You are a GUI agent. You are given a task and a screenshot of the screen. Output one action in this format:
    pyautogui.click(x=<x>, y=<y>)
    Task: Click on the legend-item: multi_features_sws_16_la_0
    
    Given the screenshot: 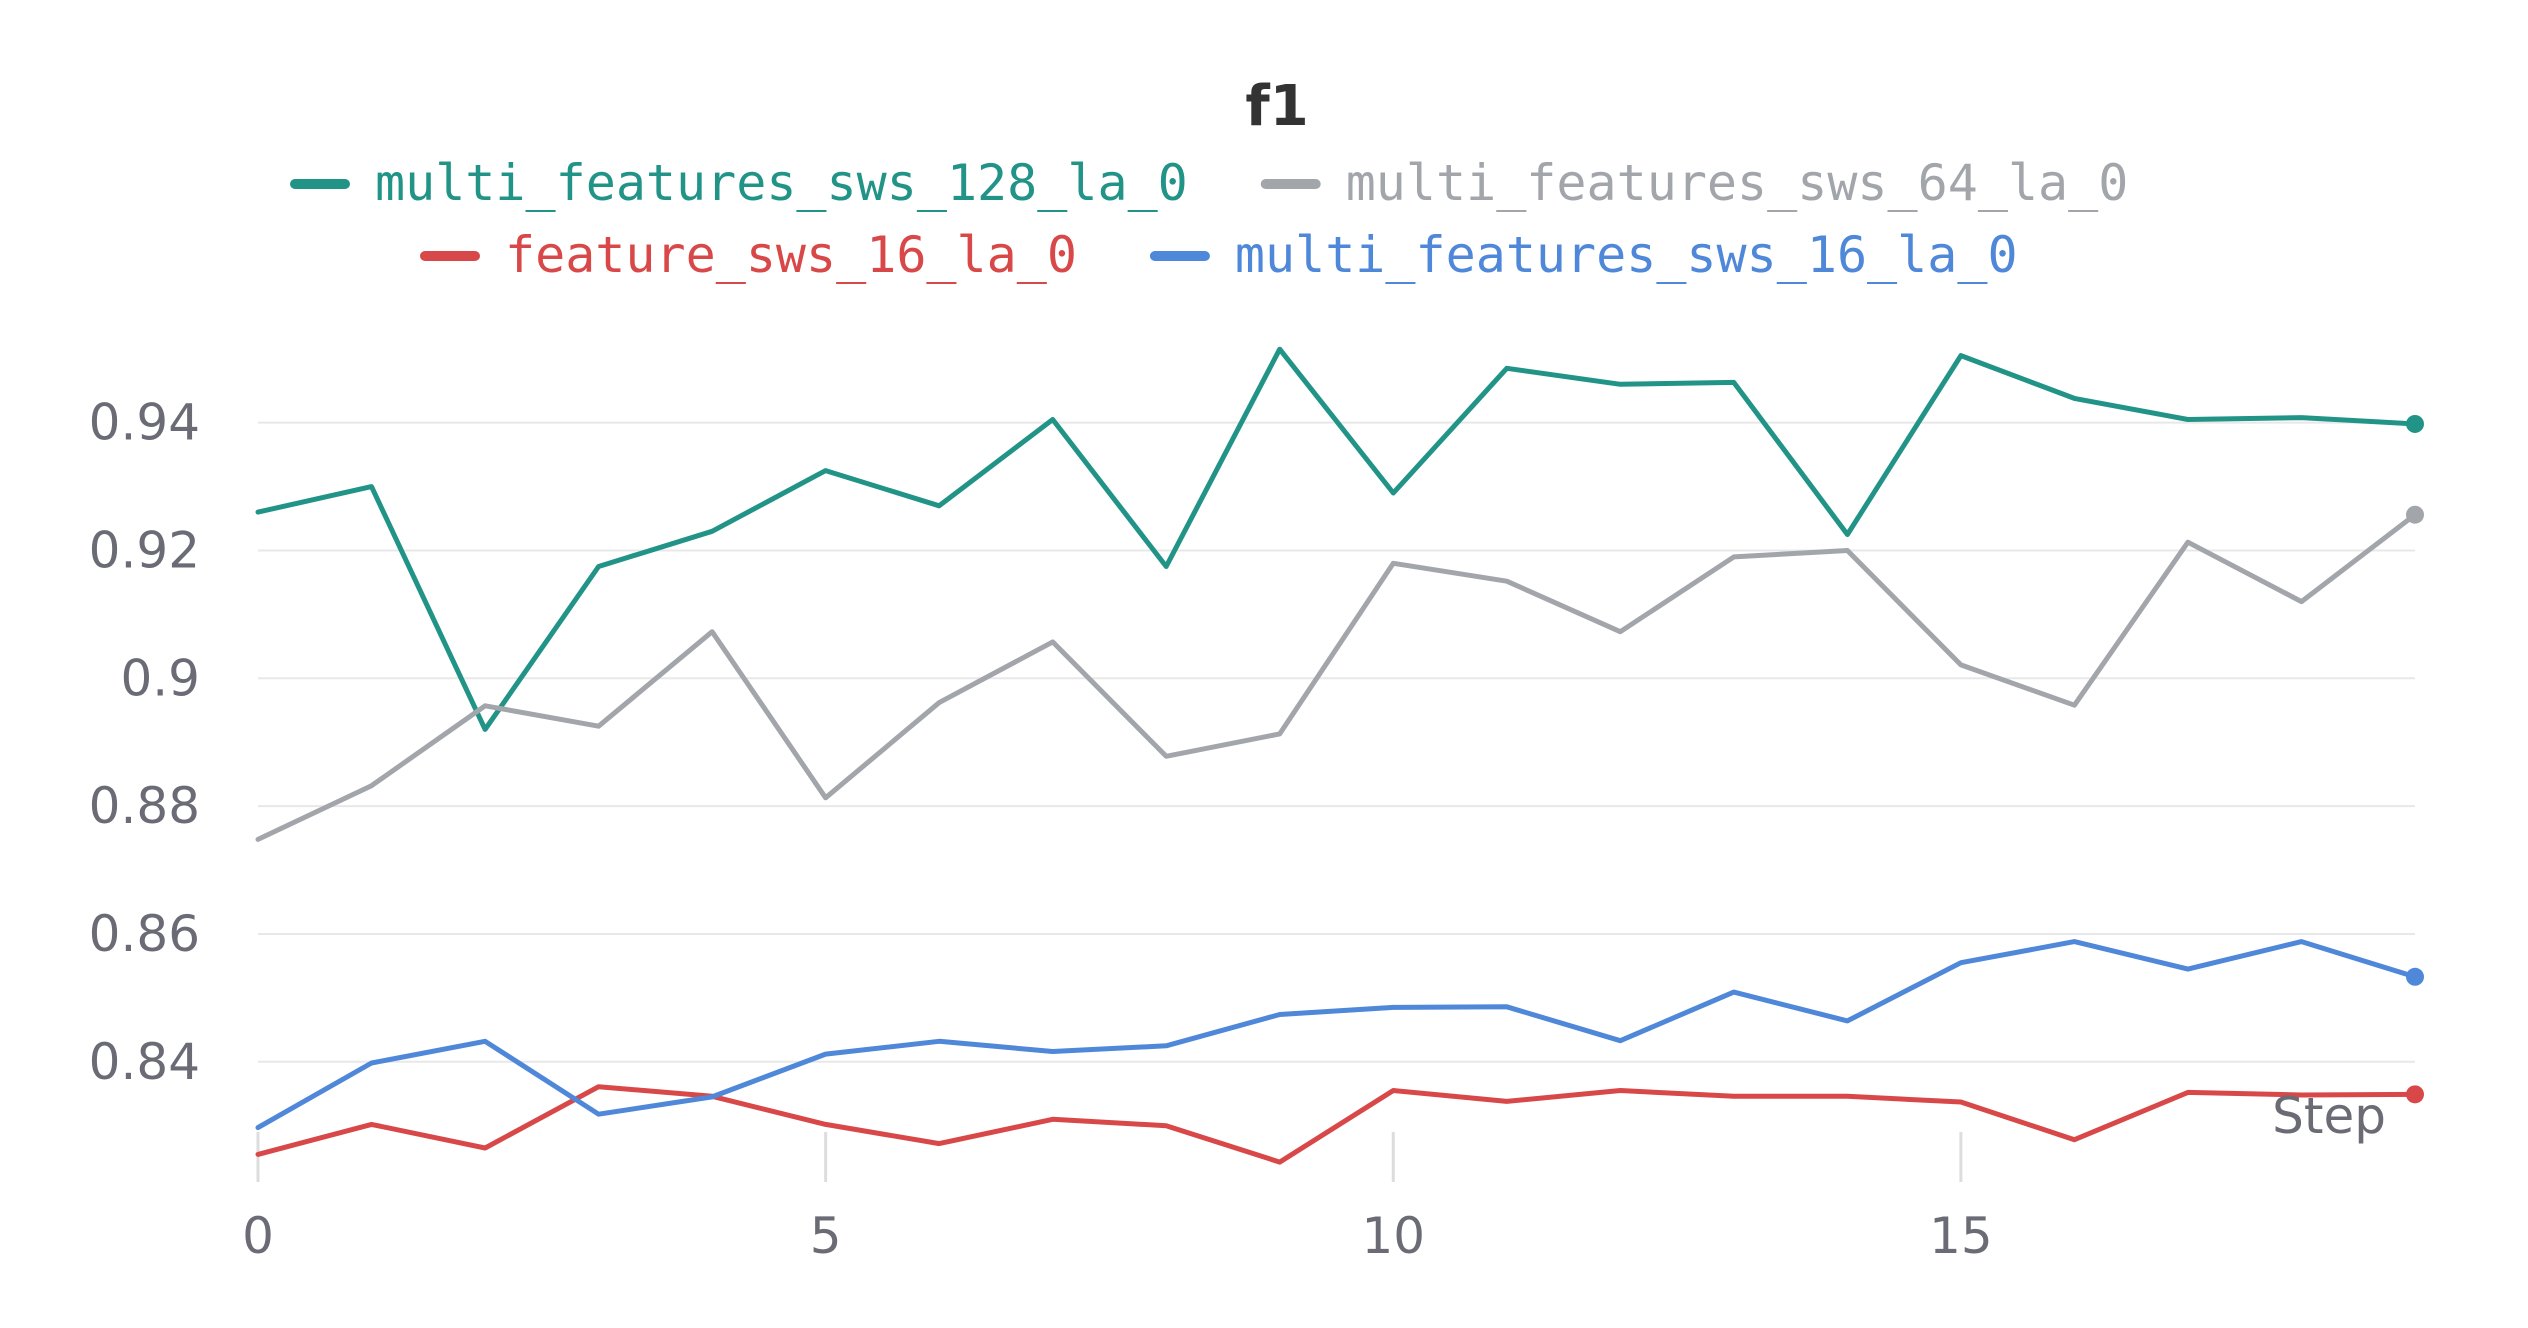 What is the action you would take?
    pyautogui.click(x=1583, y=255)
    